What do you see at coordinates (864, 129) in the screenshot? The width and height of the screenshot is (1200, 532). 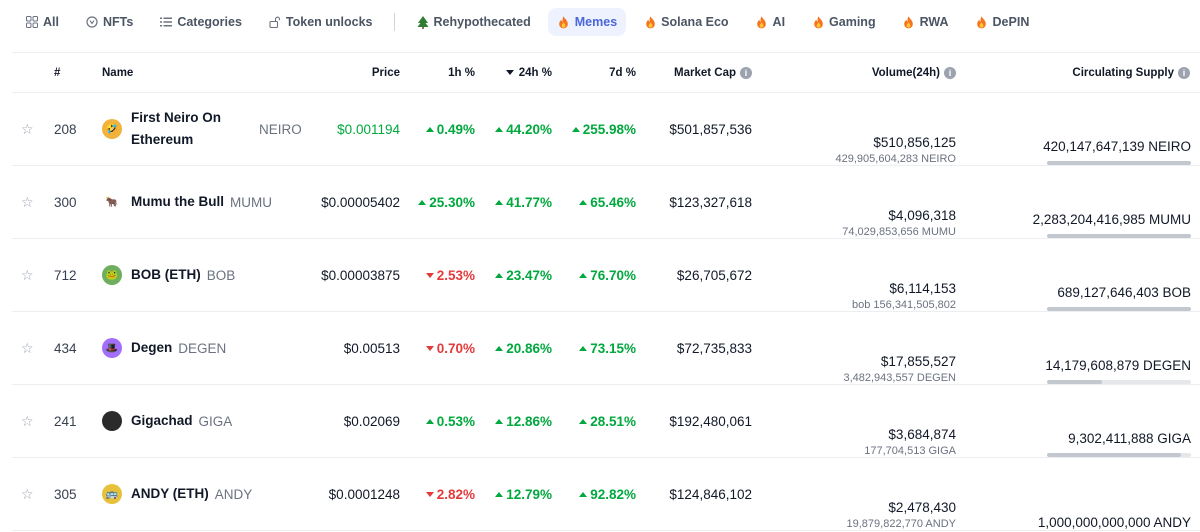 I see `volume-cell: $510,856,125 429,905,604,283 NEIRO` at bounding box center [864, 129].